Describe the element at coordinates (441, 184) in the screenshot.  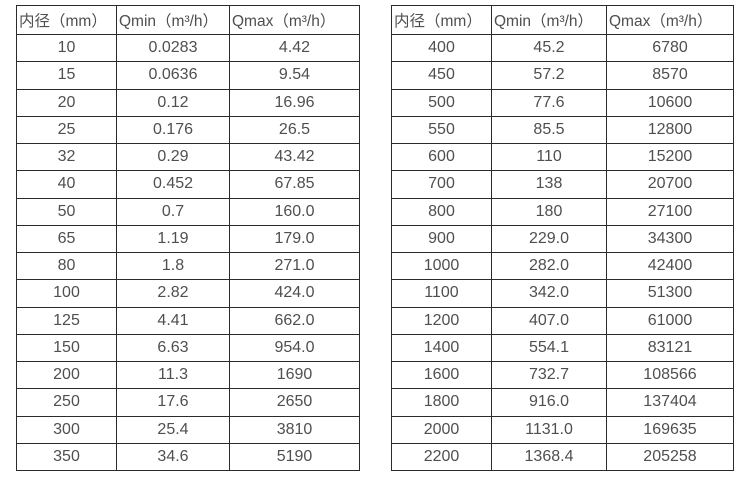
I see `table-cell: 700` at that location.